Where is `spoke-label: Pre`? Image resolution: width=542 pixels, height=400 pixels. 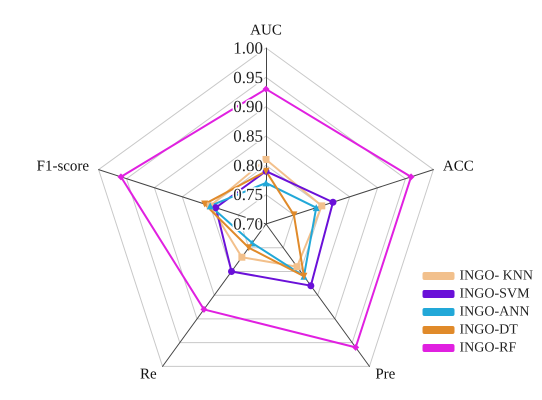 spoke-label: Pre is located at coordinates (385, 374).